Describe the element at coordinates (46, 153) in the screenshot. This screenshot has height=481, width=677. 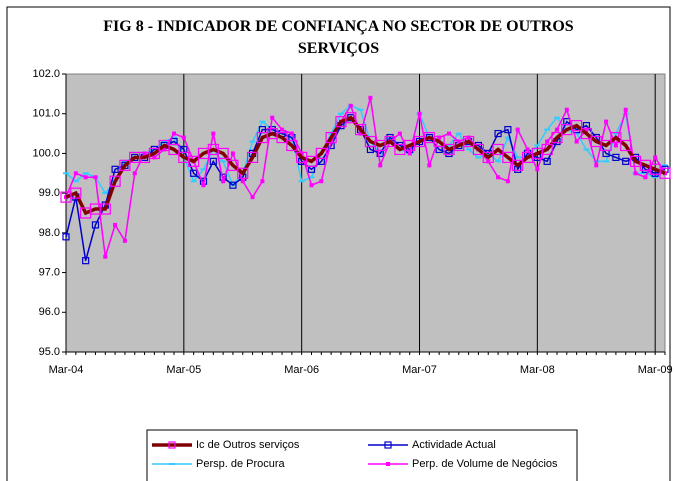
I see `y-tick-label: 100.0` at that location.